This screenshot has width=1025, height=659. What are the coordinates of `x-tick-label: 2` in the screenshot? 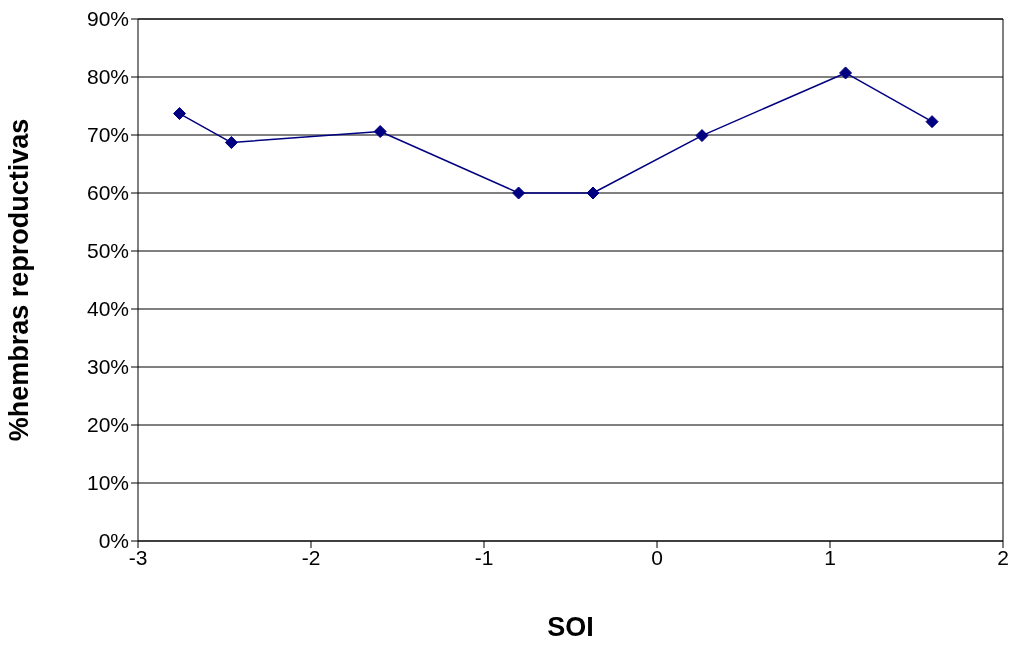 It's located at (1003, 557).